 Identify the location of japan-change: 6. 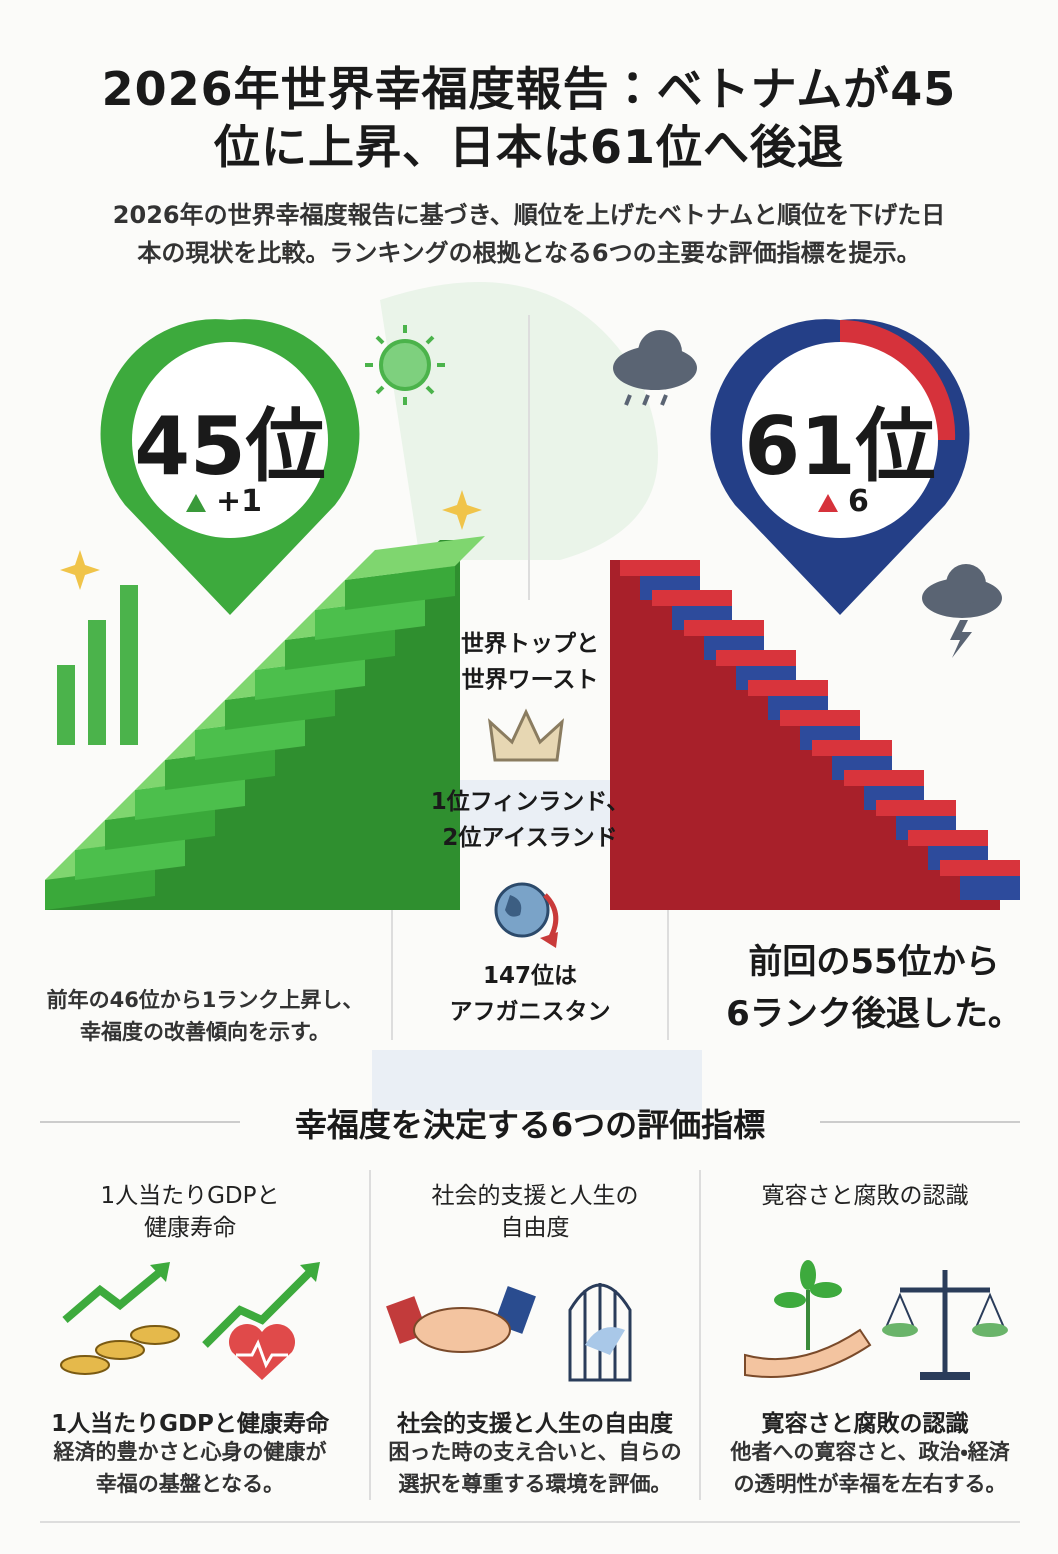
(858, 501).